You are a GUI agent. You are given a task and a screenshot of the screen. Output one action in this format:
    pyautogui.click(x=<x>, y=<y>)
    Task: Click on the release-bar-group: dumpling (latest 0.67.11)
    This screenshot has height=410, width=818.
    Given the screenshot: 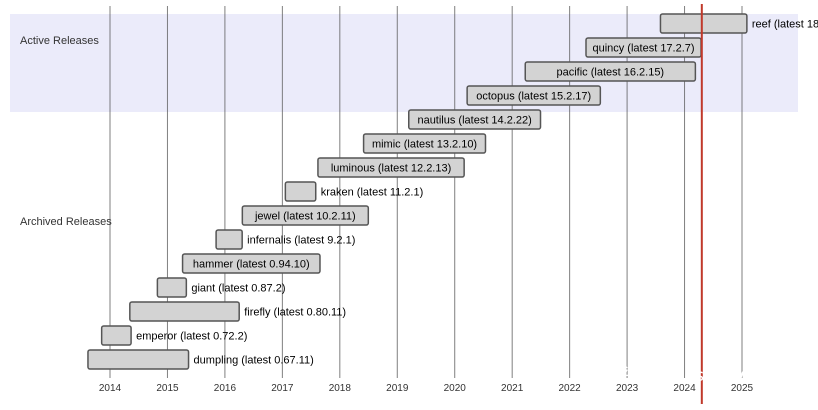 What is the action you would take?
    pyautogui.click(x=200, y=359)
    